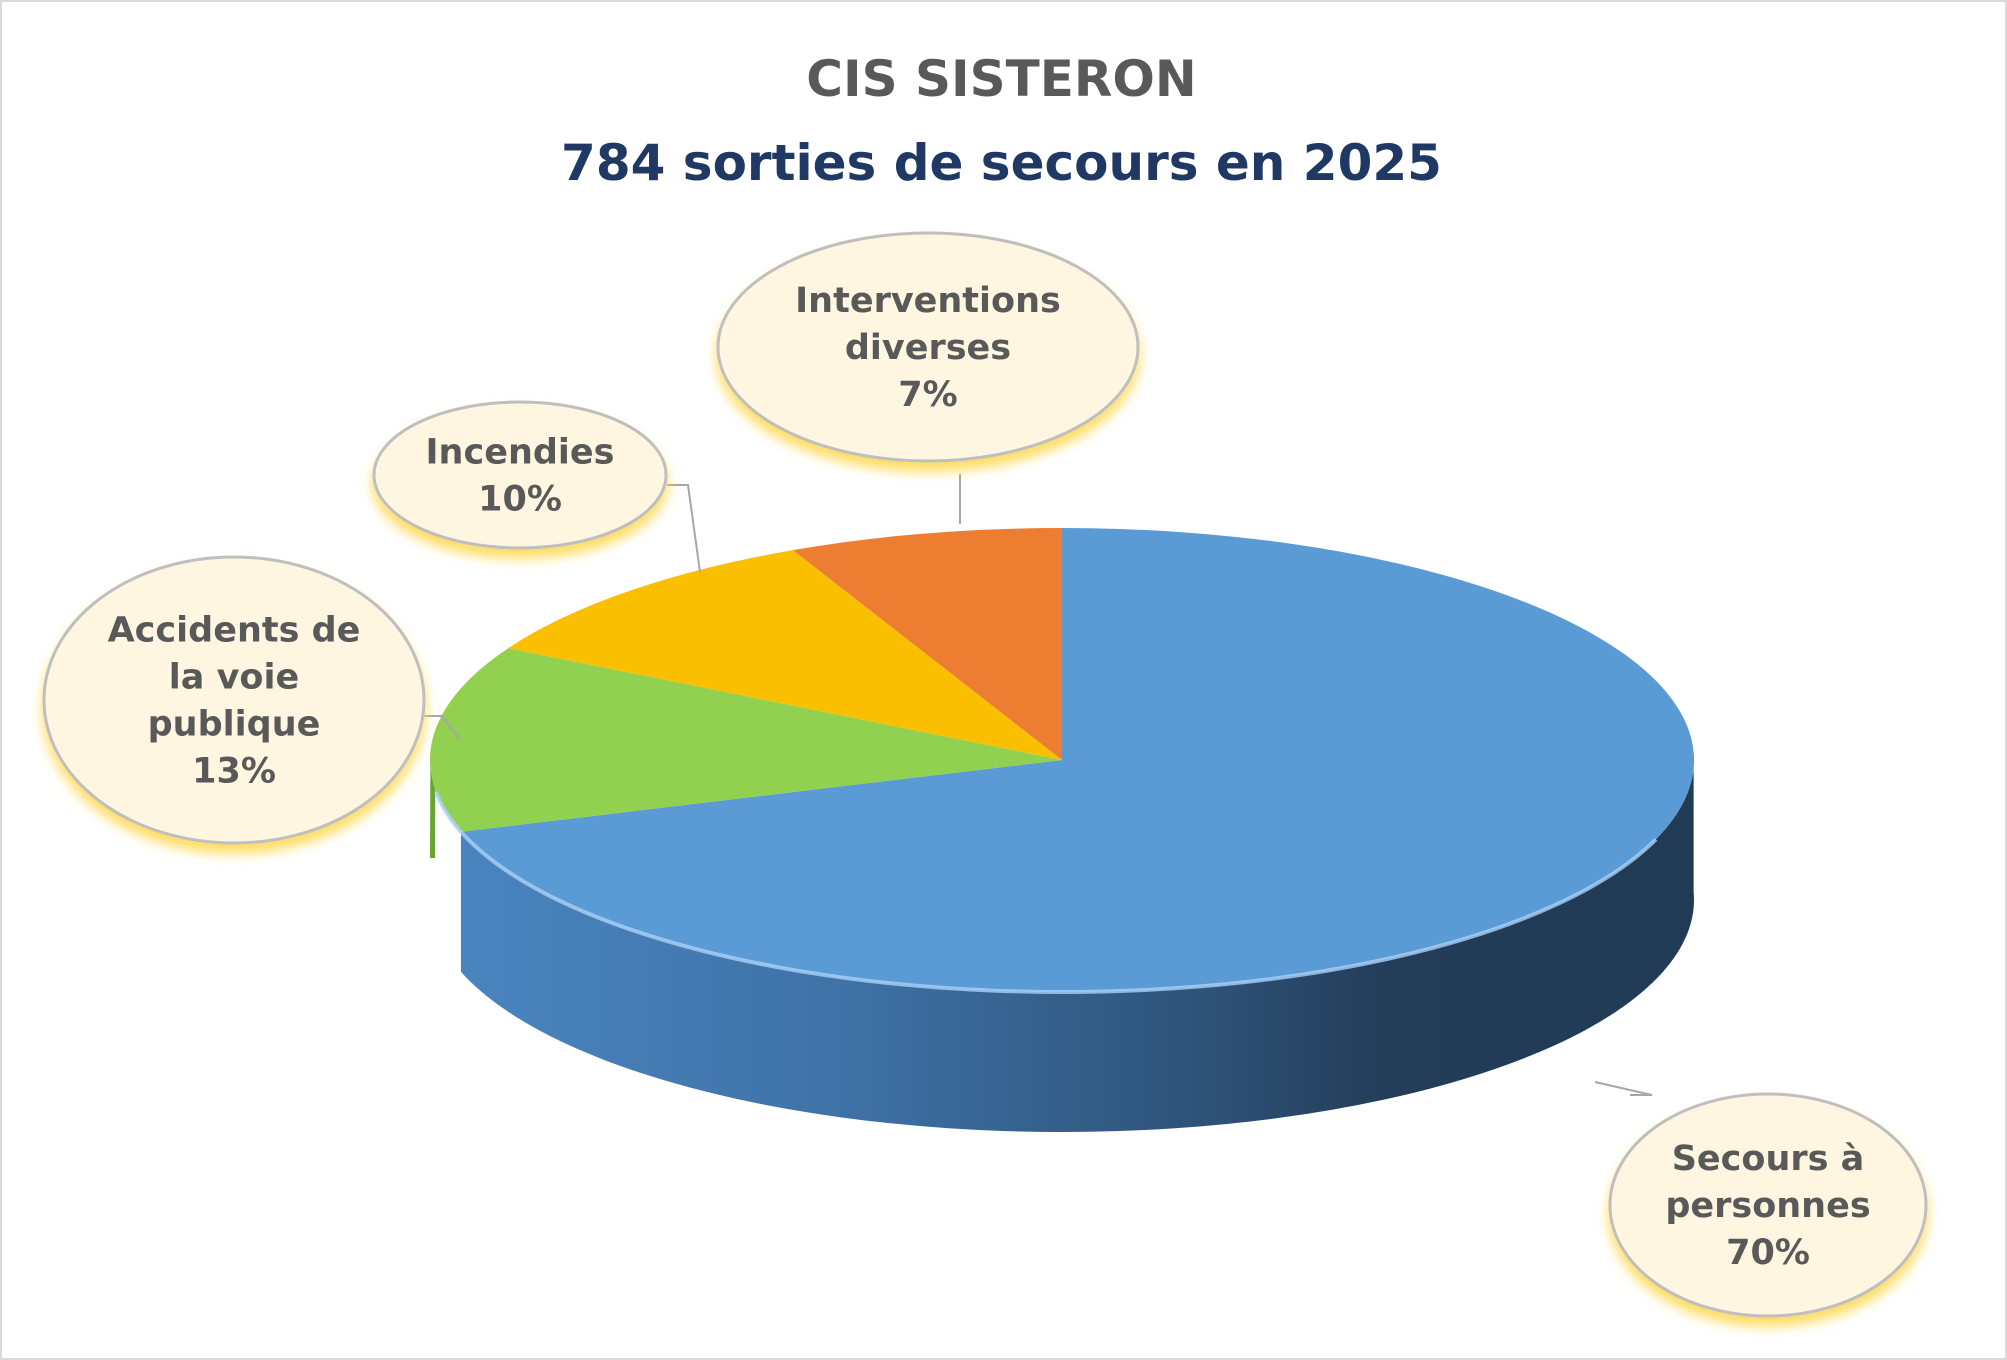  I want to click on data-label-category: diverses, so click(928, 348).